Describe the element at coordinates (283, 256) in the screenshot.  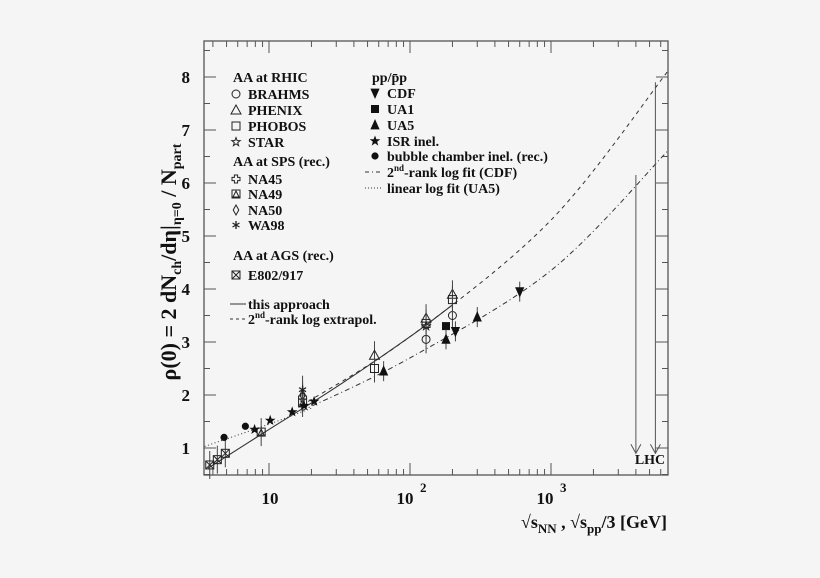
I see `legend-header-ags: AA at AGS (rec.)` at that location.